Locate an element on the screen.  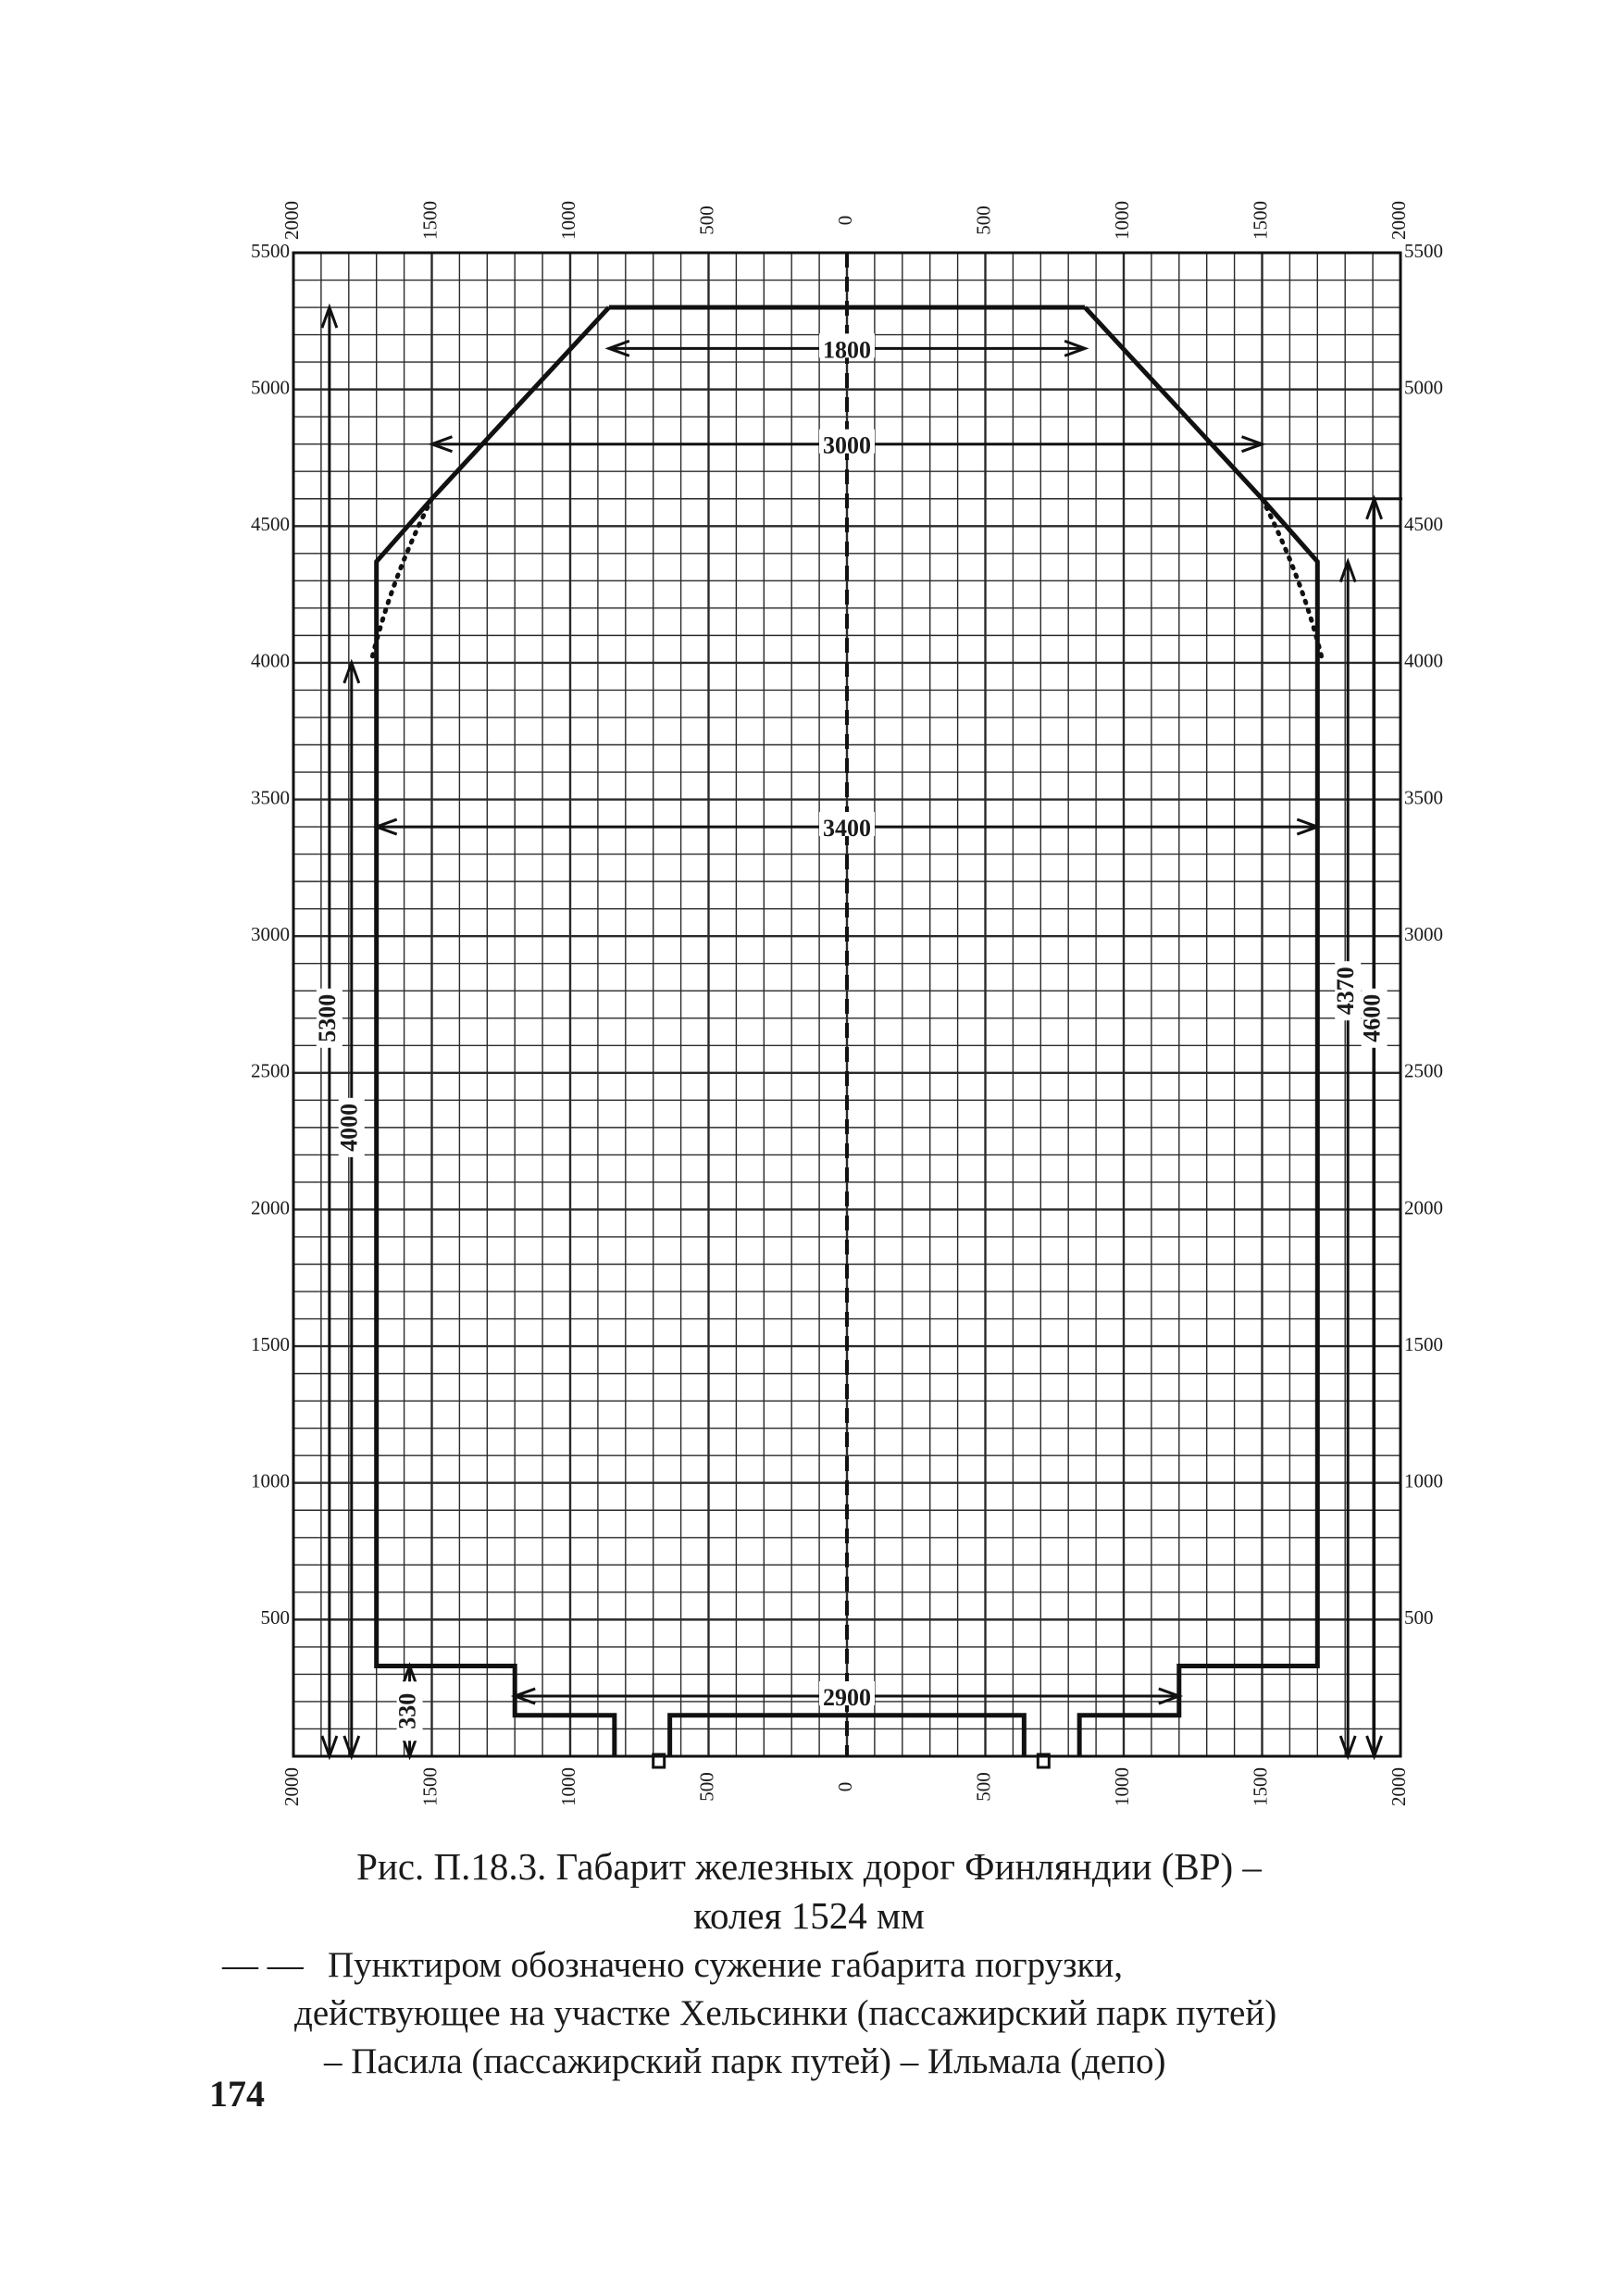
dim-2900-label: 2900 is located at coordinates (847, 1697).